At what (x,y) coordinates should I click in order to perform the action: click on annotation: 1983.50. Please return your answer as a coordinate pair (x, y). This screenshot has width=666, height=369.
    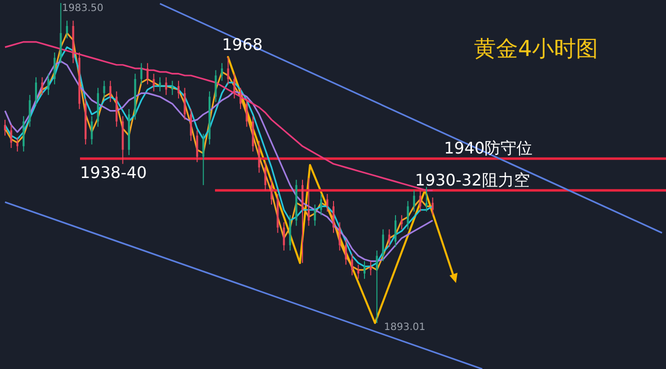
    Looking at the image, I should click on (83, 8).